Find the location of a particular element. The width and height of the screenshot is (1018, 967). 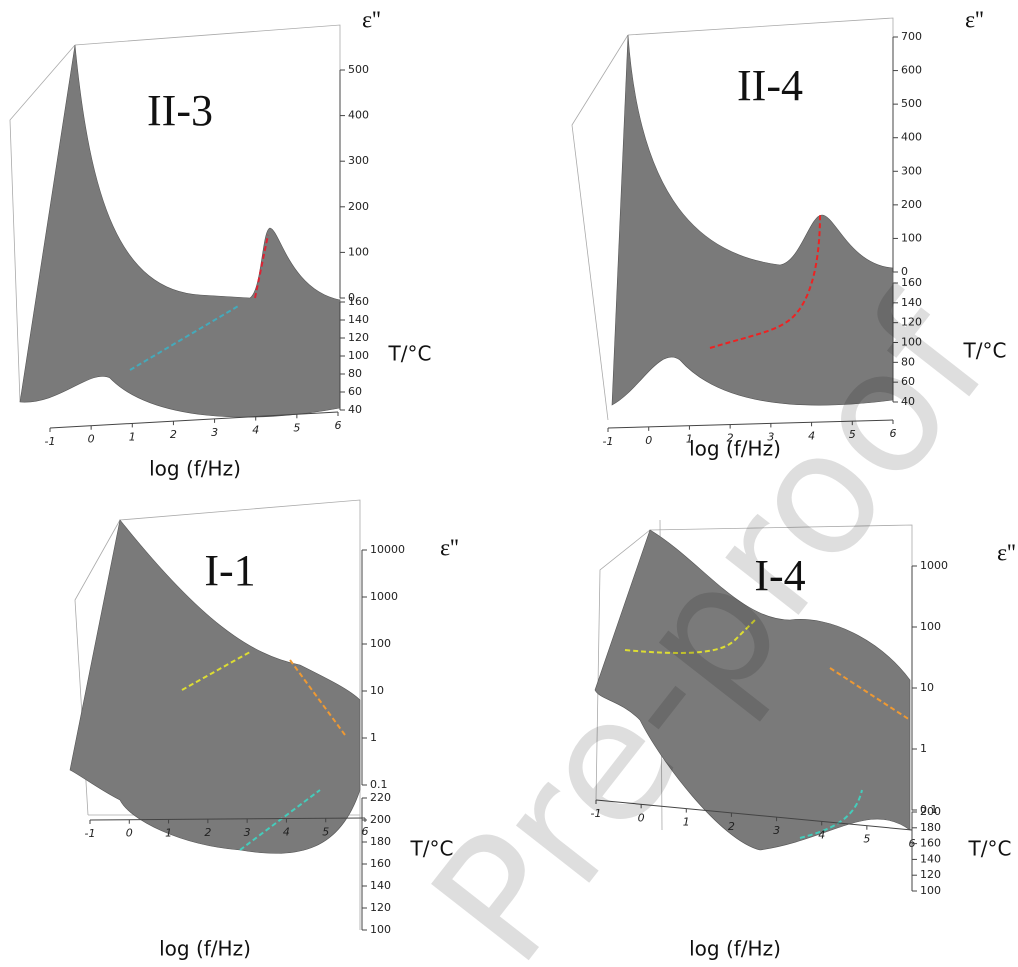

panel-title: I-4 is located at coordinates (779, 575).